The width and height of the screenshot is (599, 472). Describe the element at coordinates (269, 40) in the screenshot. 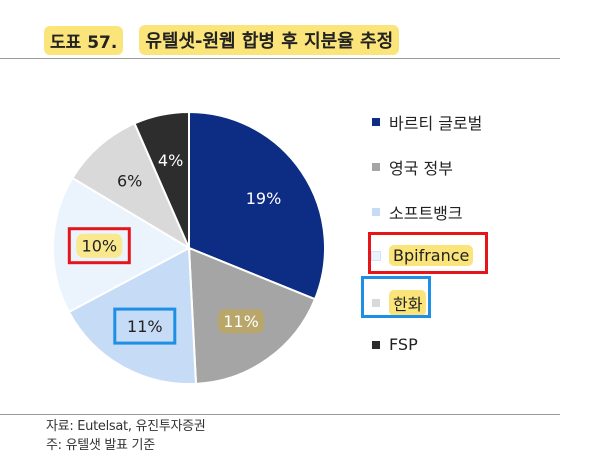

I see `chart-title: 유텔샛-원웹 합병 후 지분율 추정` at that location.